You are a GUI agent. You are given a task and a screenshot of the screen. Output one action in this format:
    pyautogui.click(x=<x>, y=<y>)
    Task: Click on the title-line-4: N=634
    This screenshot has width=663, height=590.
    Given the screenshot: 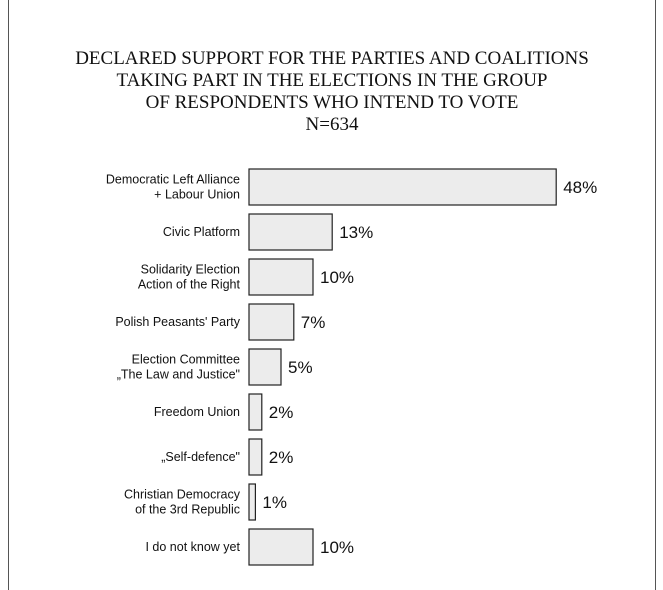 What is the action you would take?
    pyautogui.click(x=332, y=124)
    